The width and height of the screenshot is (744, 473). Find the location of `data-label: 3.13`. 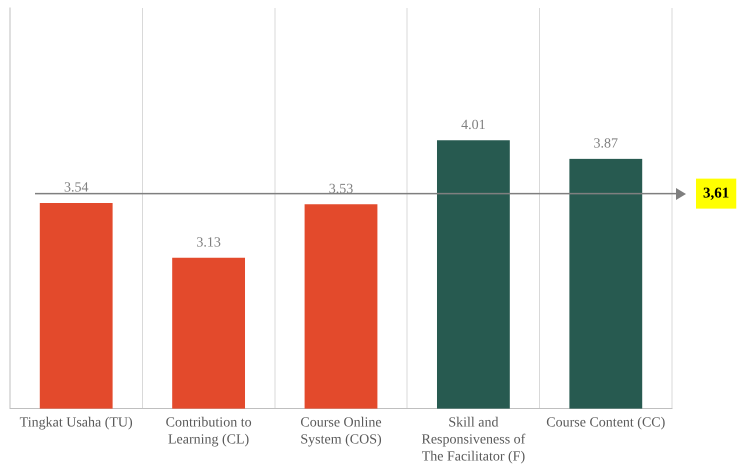

data-label: 3.13 is located at coordinates (208, 242).